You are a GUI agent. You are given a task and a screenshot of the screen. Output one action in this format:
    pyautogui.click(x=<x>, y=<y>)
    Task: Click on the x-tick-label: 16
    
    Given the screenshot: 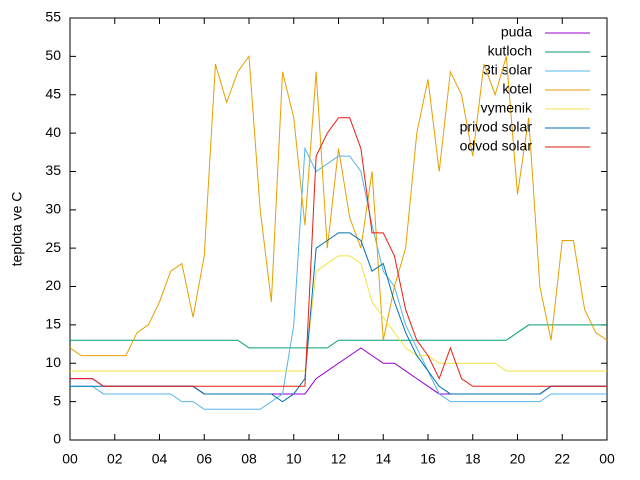 What is the action you would take?
    pyautogui.click(x=428, y=459)
    